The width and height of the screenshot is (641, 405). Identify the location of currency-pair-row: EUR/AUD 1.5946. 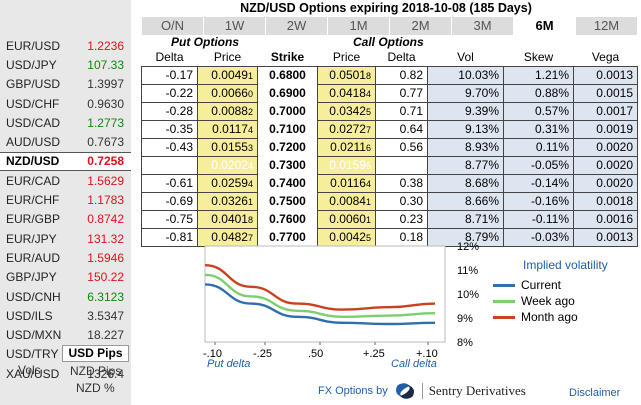
(65, 257).